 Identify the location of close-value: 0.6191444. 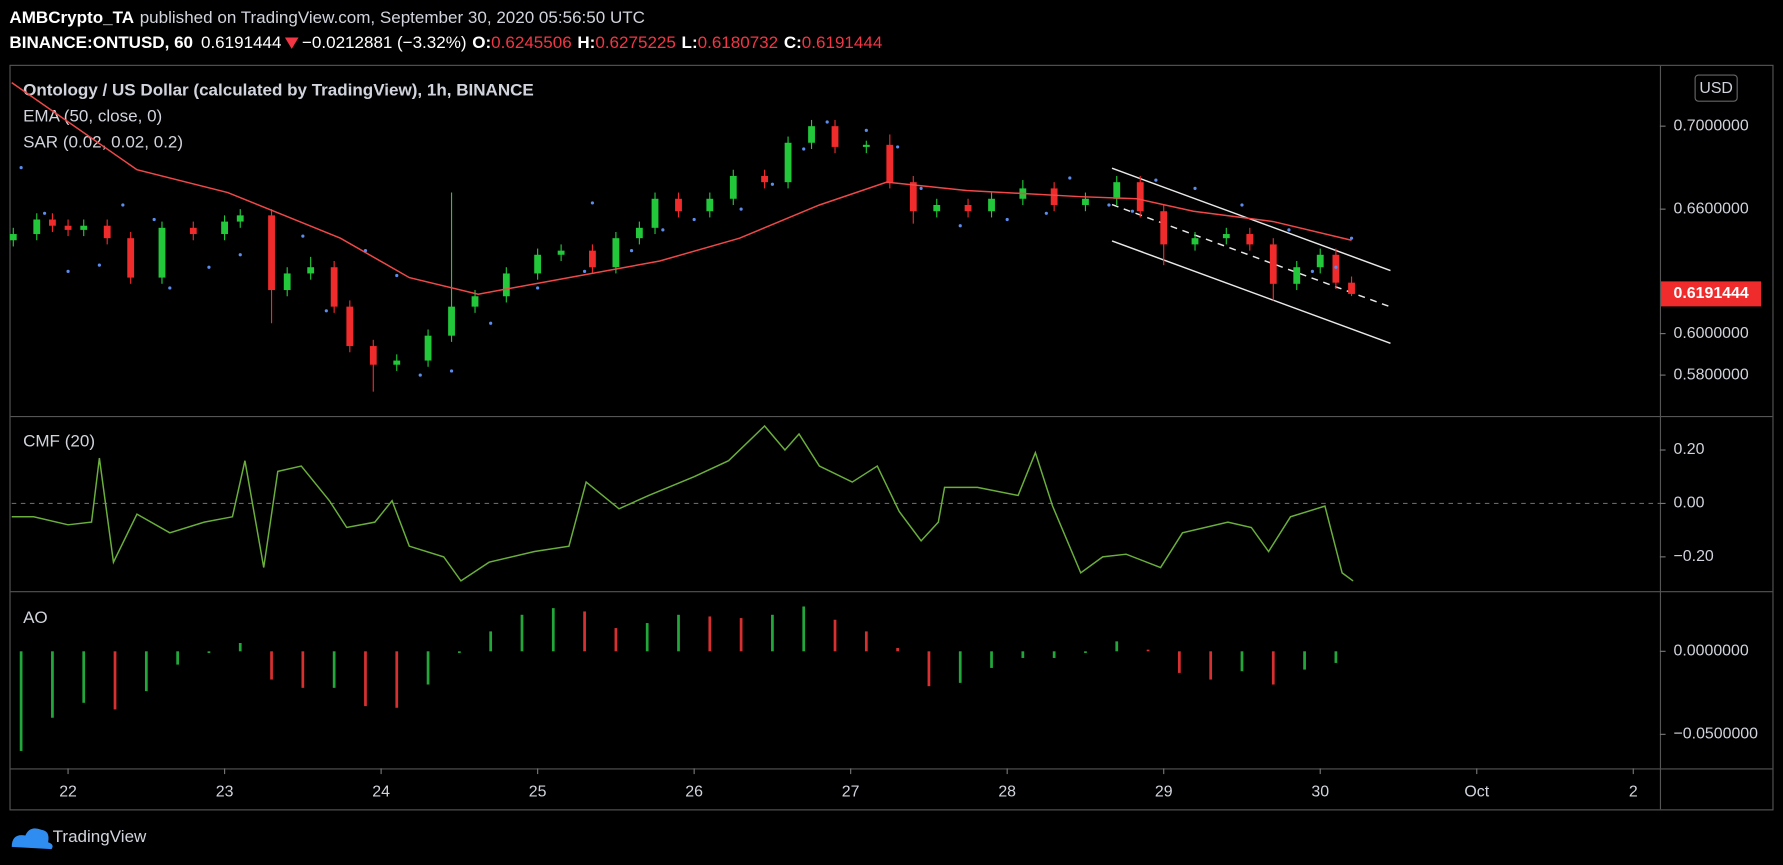
(842, 42).